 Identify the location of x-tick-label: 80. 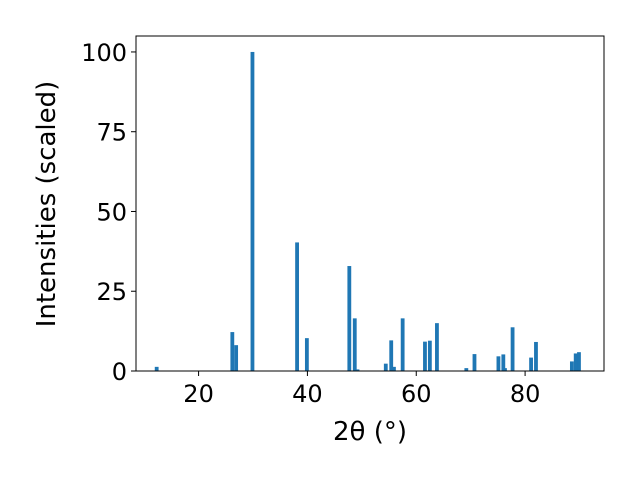
(525, 394).